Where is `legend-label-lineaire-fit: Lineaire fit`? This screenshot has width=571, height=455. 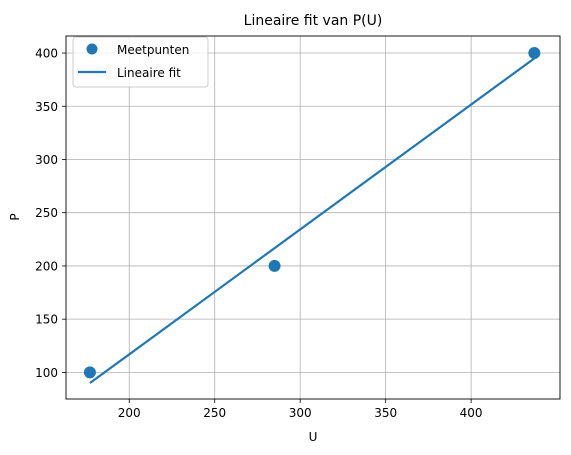 legend-label-lineaire-fit: Lineaire fit is located at coordinates (149, 73).